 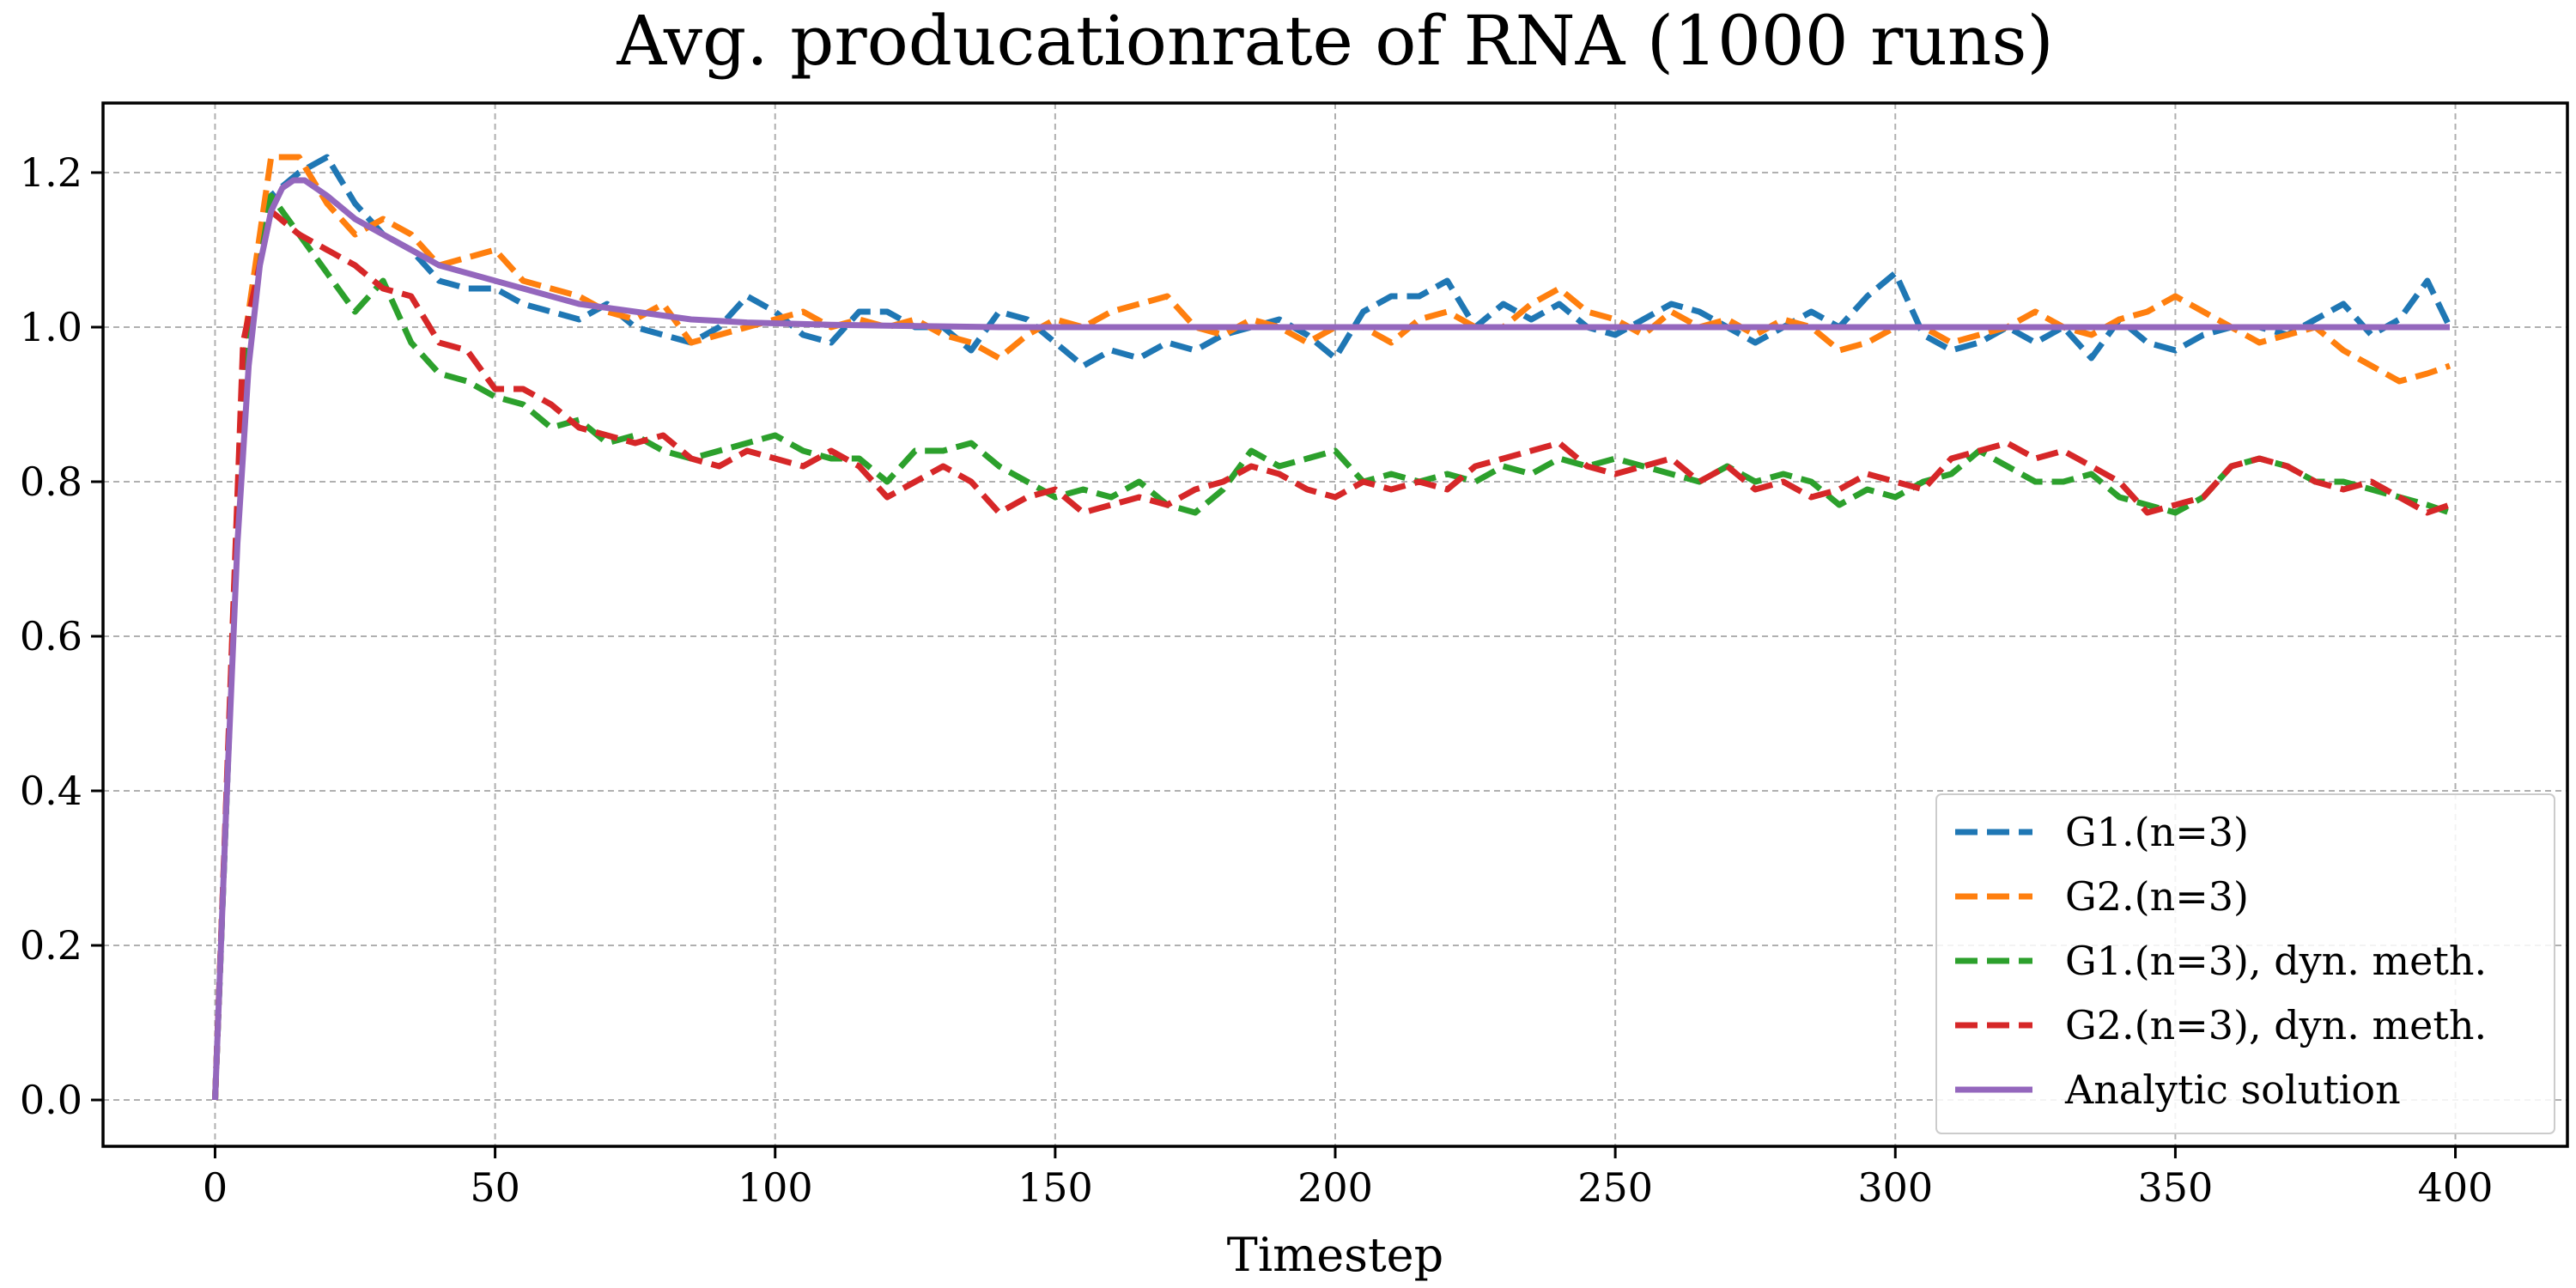 What do you see at coordinates (2456, 1188) in the screenshot?
I see `x-tick-label: 400` at bounding box center [2456, 1188].